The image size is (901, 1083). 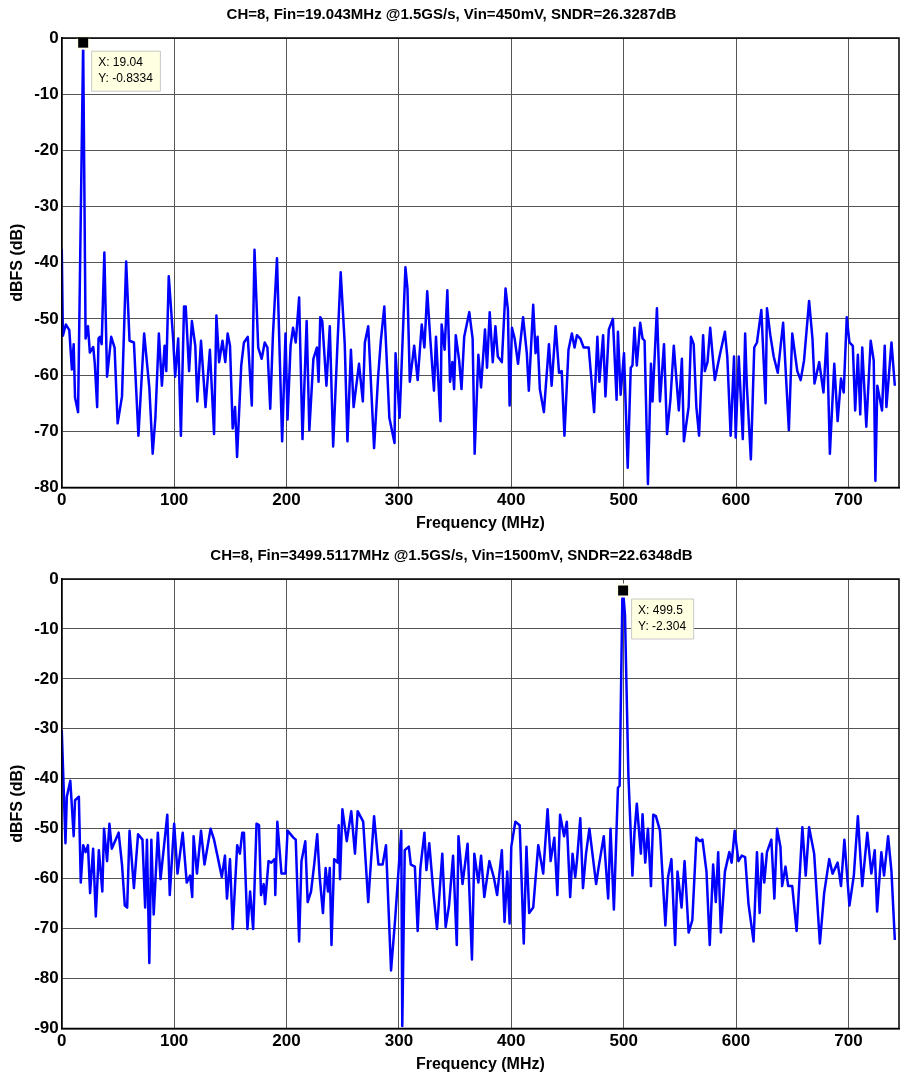 I want to click on chart-title: CH=8, Fin=3499.5117MHz @1.5GS/s, Vin=1500mV, SNDR=22.6348dB, so click(x=451, y=555).